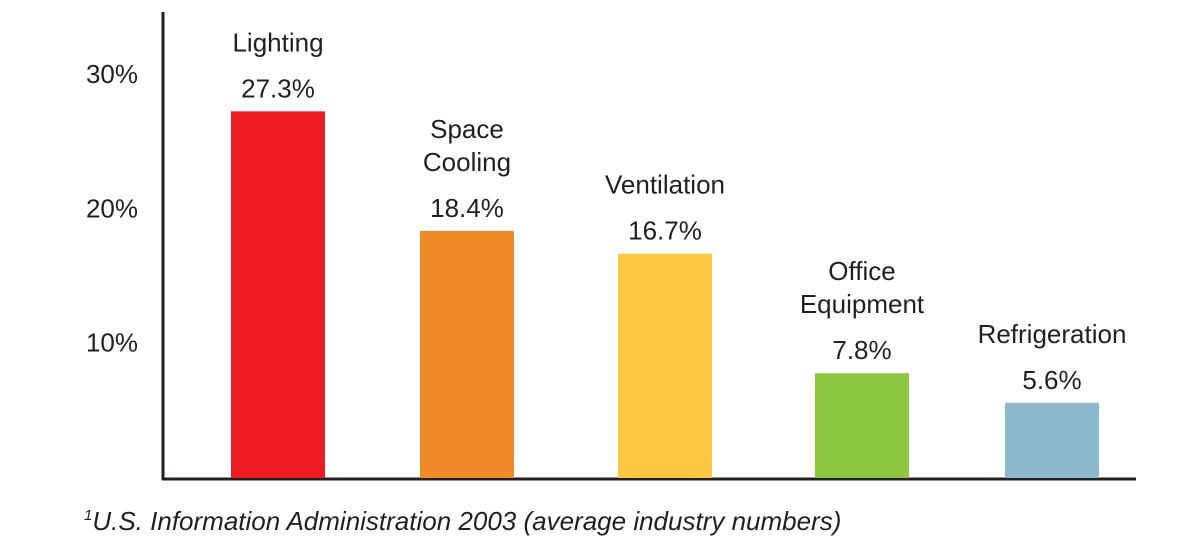  What do you see at coordinates (112, 74) in the screenshot?
I see `y-tick-label: 30%` at bounding box center [112, 74].